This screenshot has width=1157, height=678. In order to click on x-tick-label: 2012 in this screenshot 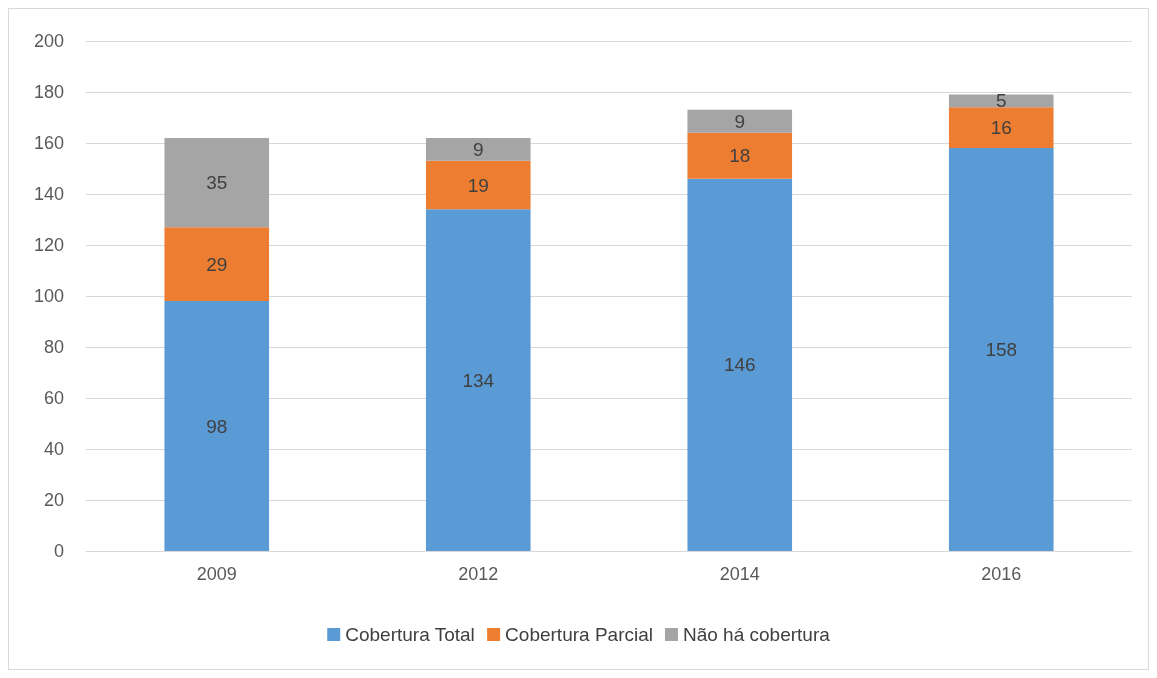, I will do `click(478, 574)`.